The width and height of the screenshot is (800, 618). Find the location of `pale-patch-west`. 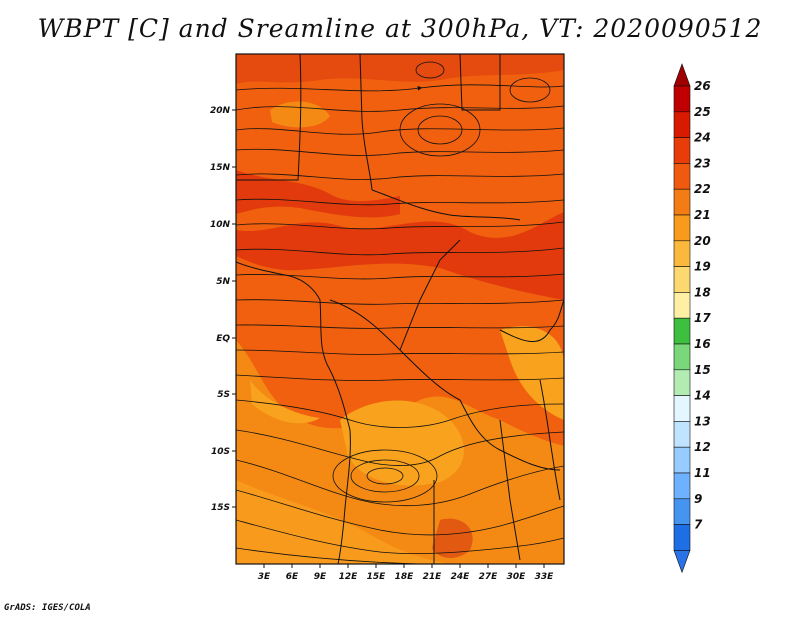

pale-patch-west is located at coordinates (285, 402).